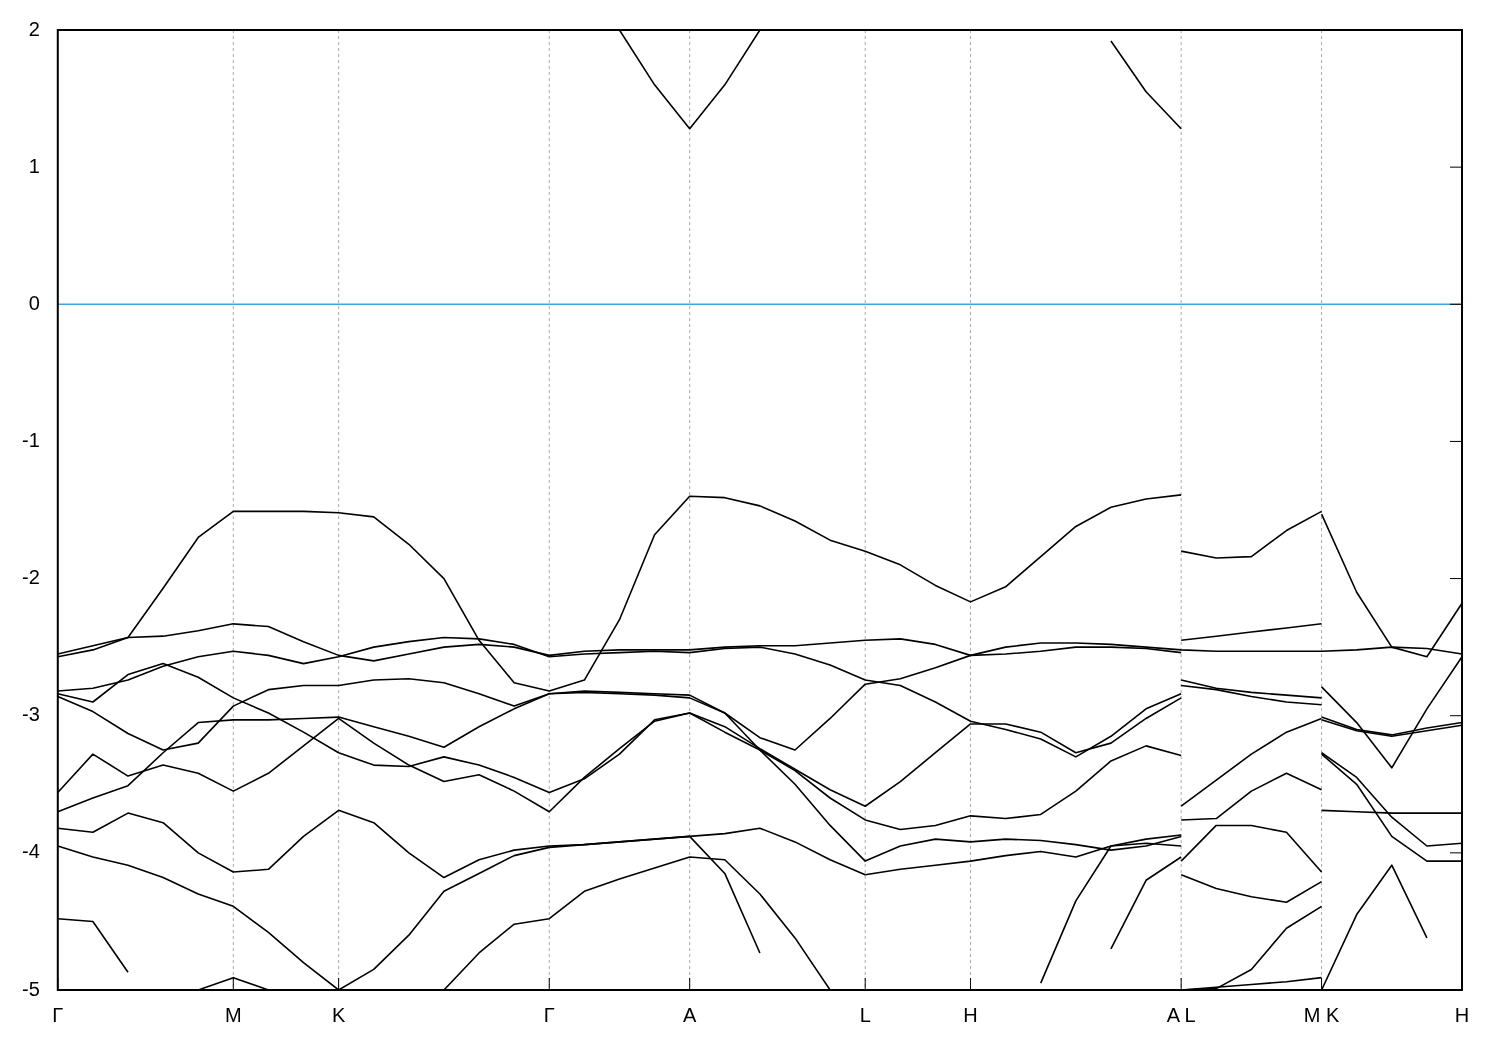 Image resolution: width=1500 pixels, height=1050 pixels. What do you see at coordinates (30, 851) in the screenshot?
I see `y-tick-label: -4` at bounding box center [30, 851].